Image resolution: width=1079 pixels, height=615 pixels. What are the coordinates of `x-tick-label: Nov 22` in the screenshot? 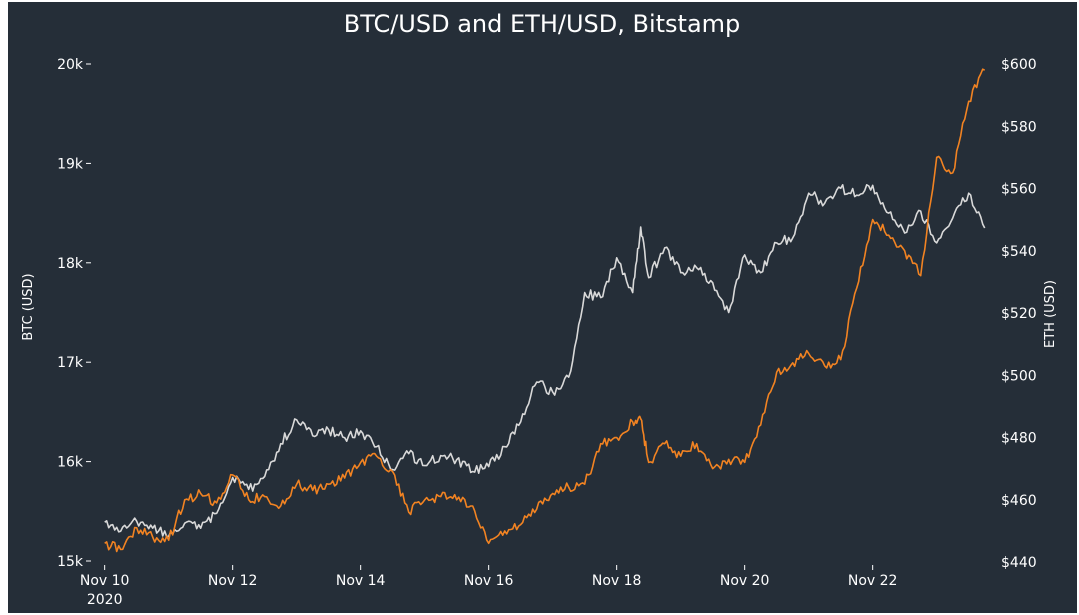 It's located at (873, 581).